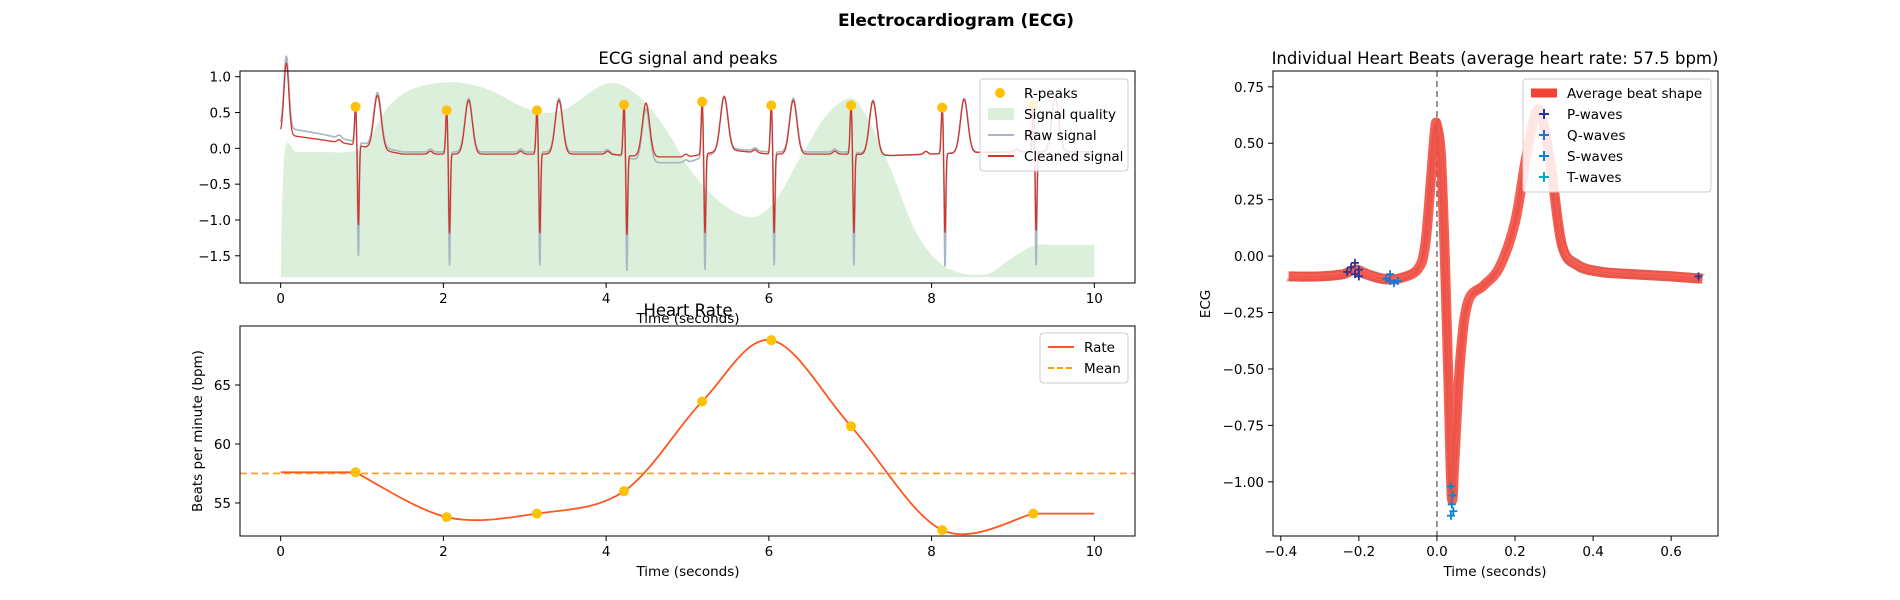 The width and height of the screenshot is (1900, 600). Describe the element at coordinates (687, 319) in the screenshot. I see `ecg-xlabel: Time (seconds)` at that location.